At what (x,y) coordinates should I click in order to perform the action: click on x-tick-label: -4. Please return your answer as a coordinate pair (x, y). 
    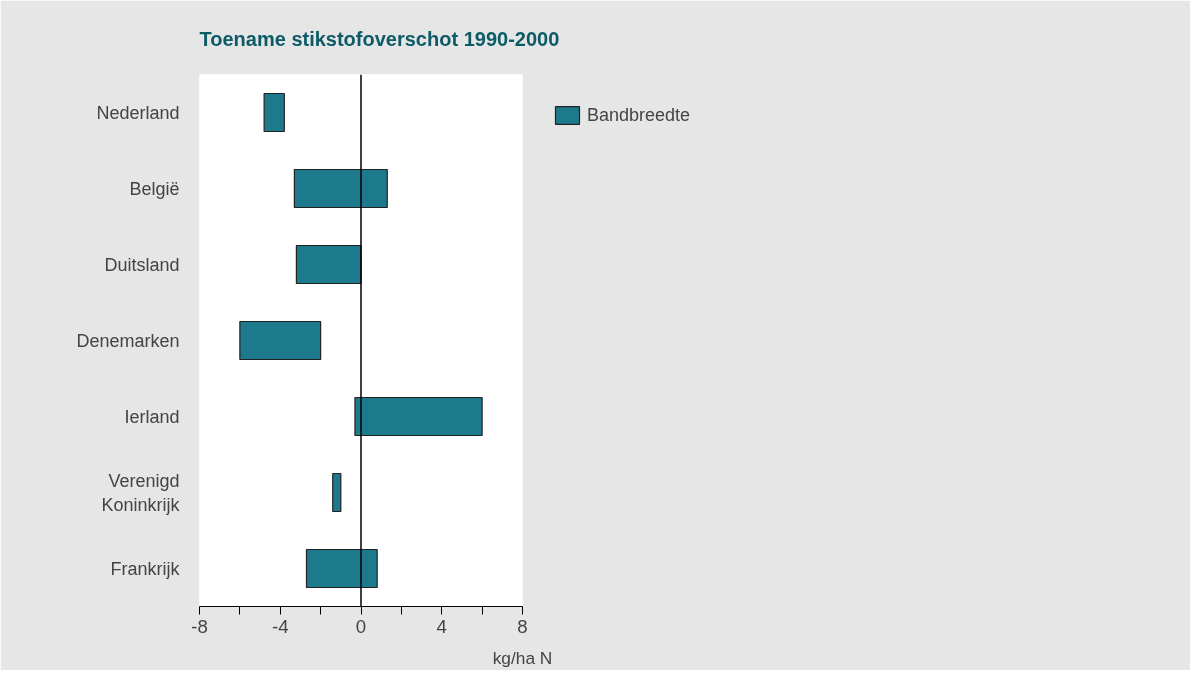
    Looking at the image, I should click on (280, 626).